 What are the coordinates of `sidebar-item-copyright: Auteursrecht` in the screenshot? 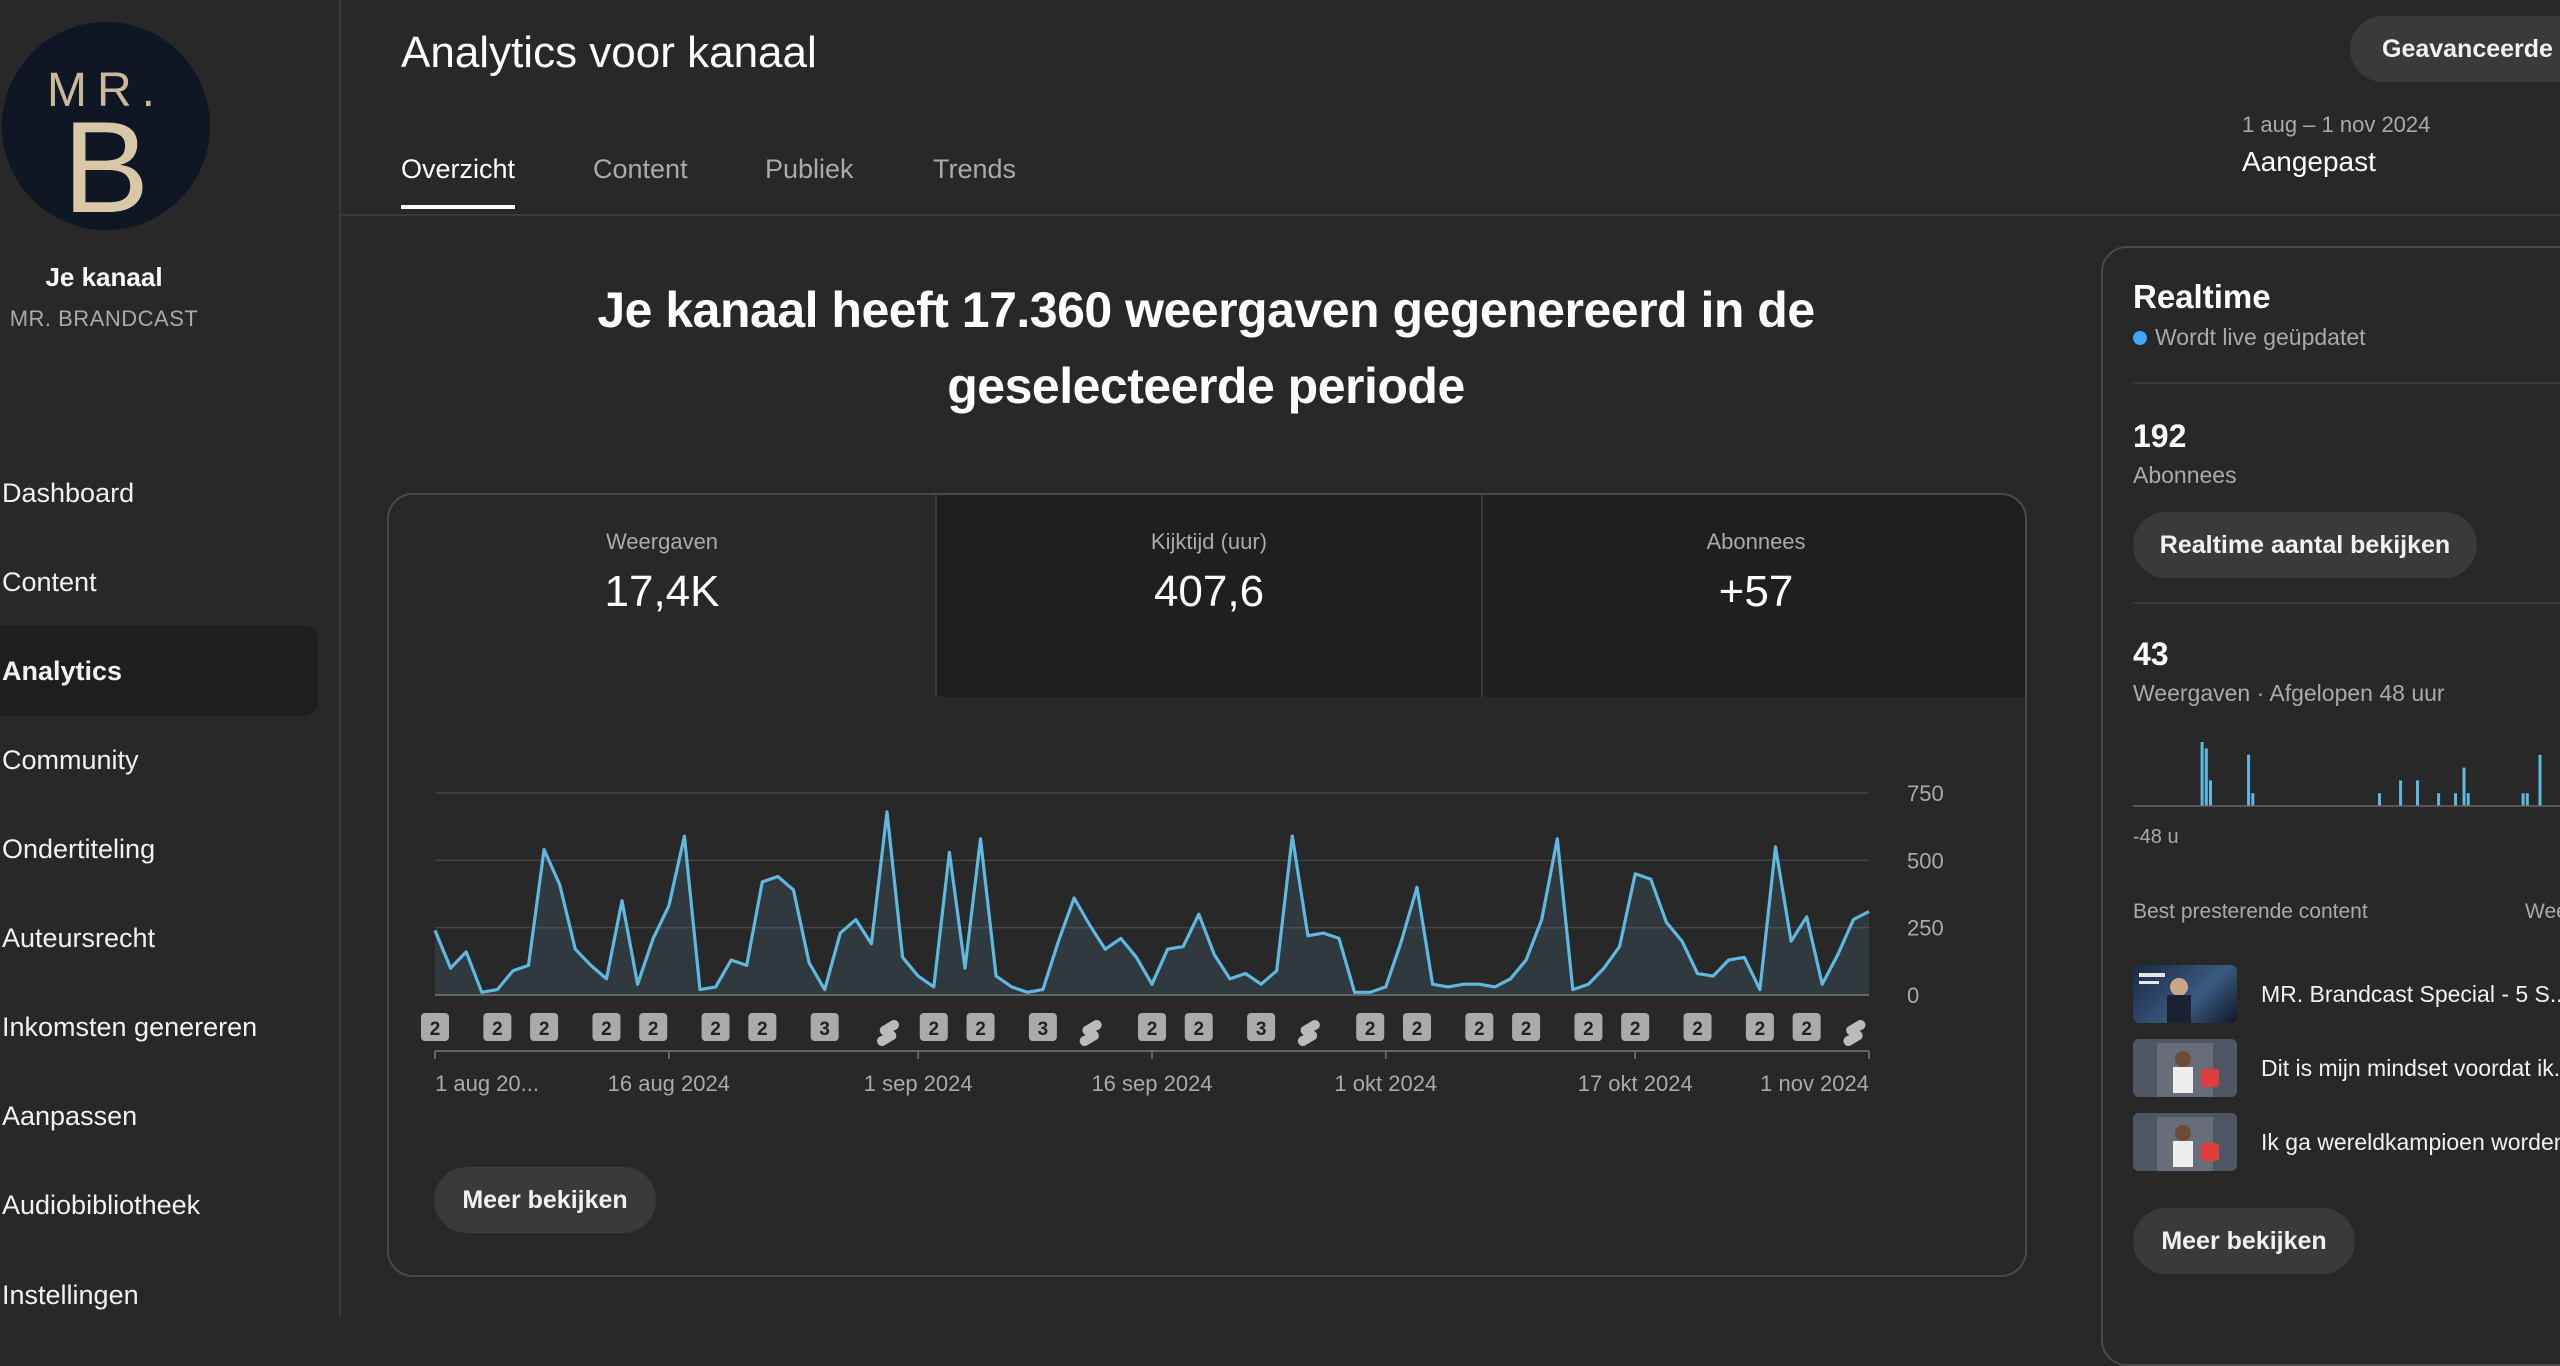 It's located at (159, 938).